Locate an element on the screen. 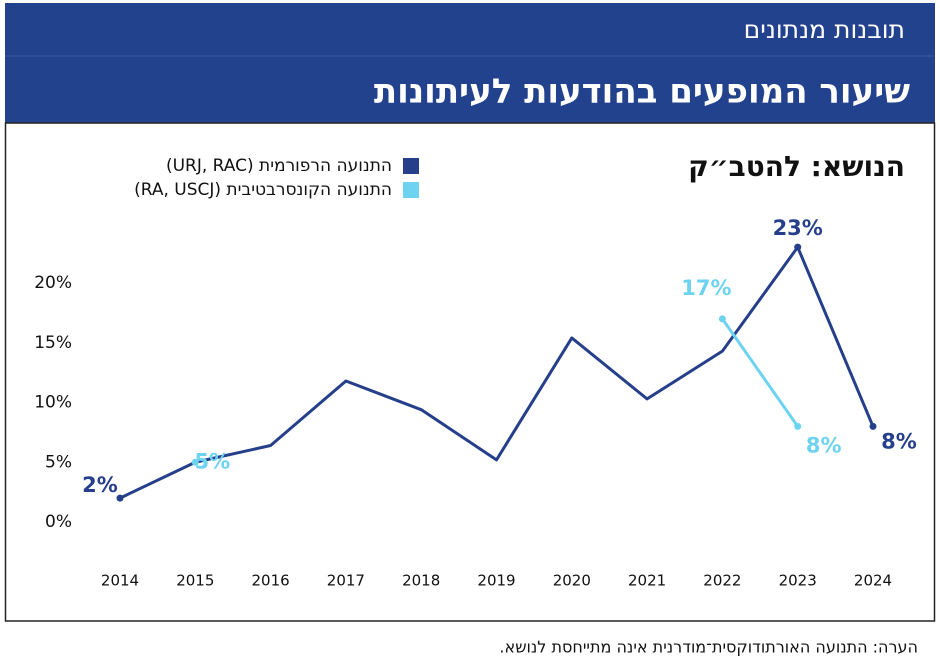 This screenshot has height=663, width=940. x-tick-label: 2018 is located at coordinates (421, 581).